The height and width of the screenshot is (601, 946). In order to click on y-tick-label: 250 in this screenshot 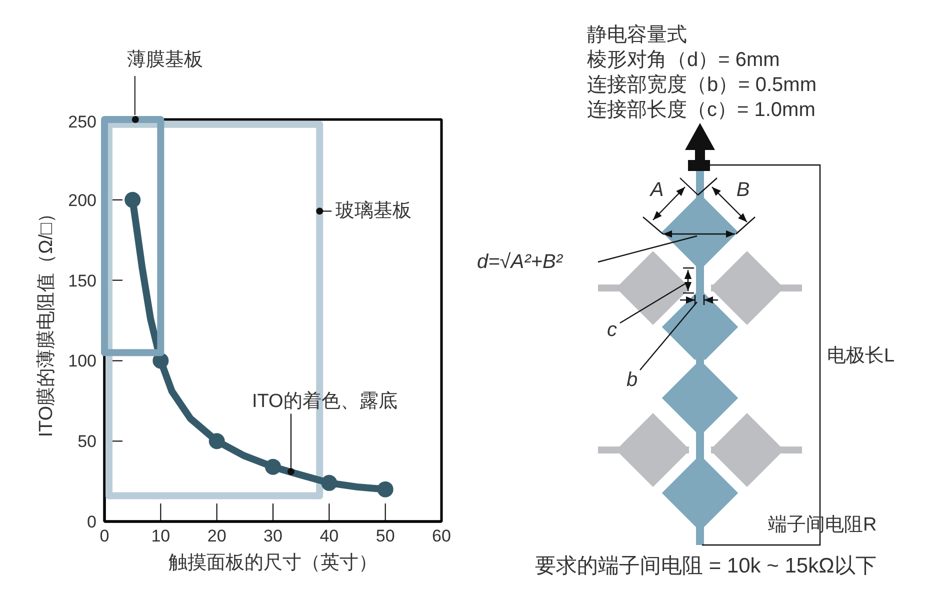, I will do `click(82, 122)`.